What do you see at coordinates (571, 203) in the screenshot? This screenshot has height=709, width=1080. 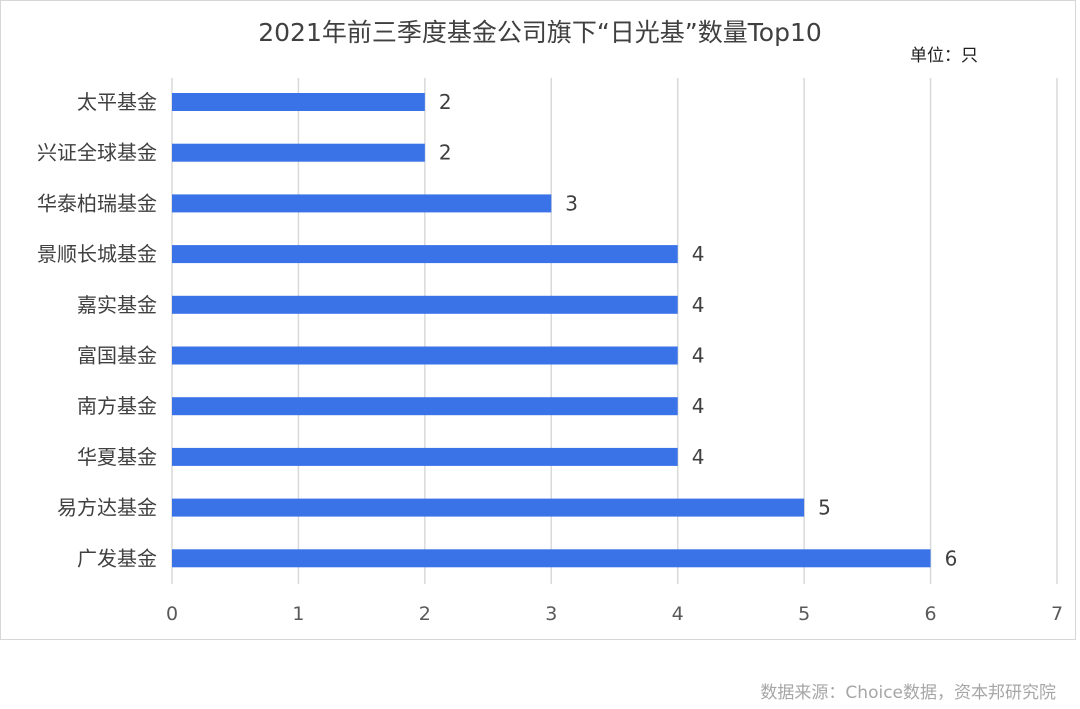 I see `data-label: 3` at bounding box center [571, 203].